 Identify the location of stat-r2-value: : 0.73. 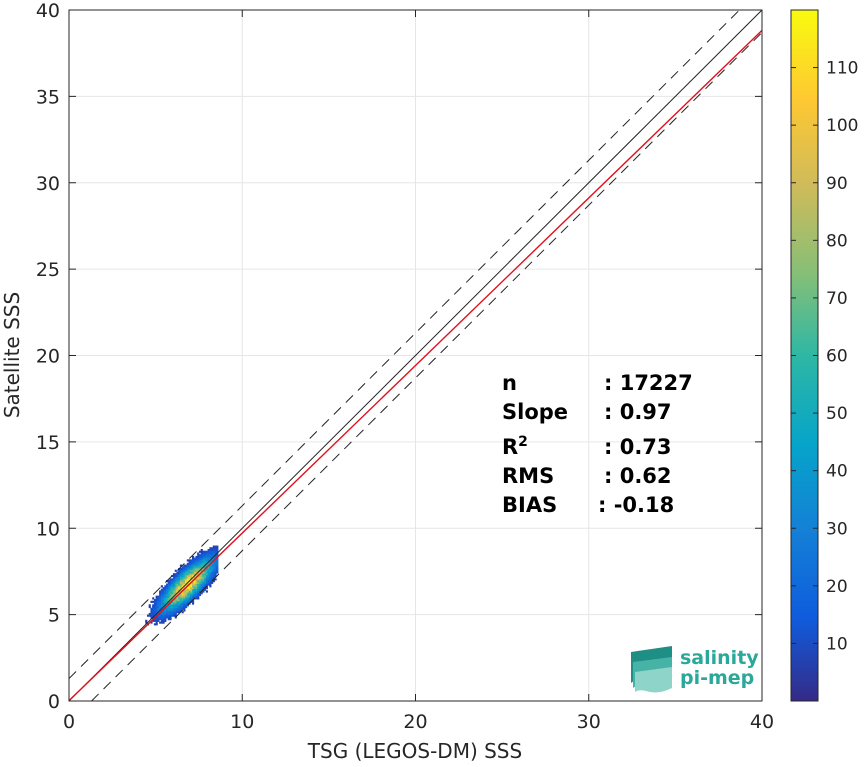
(638, 447).